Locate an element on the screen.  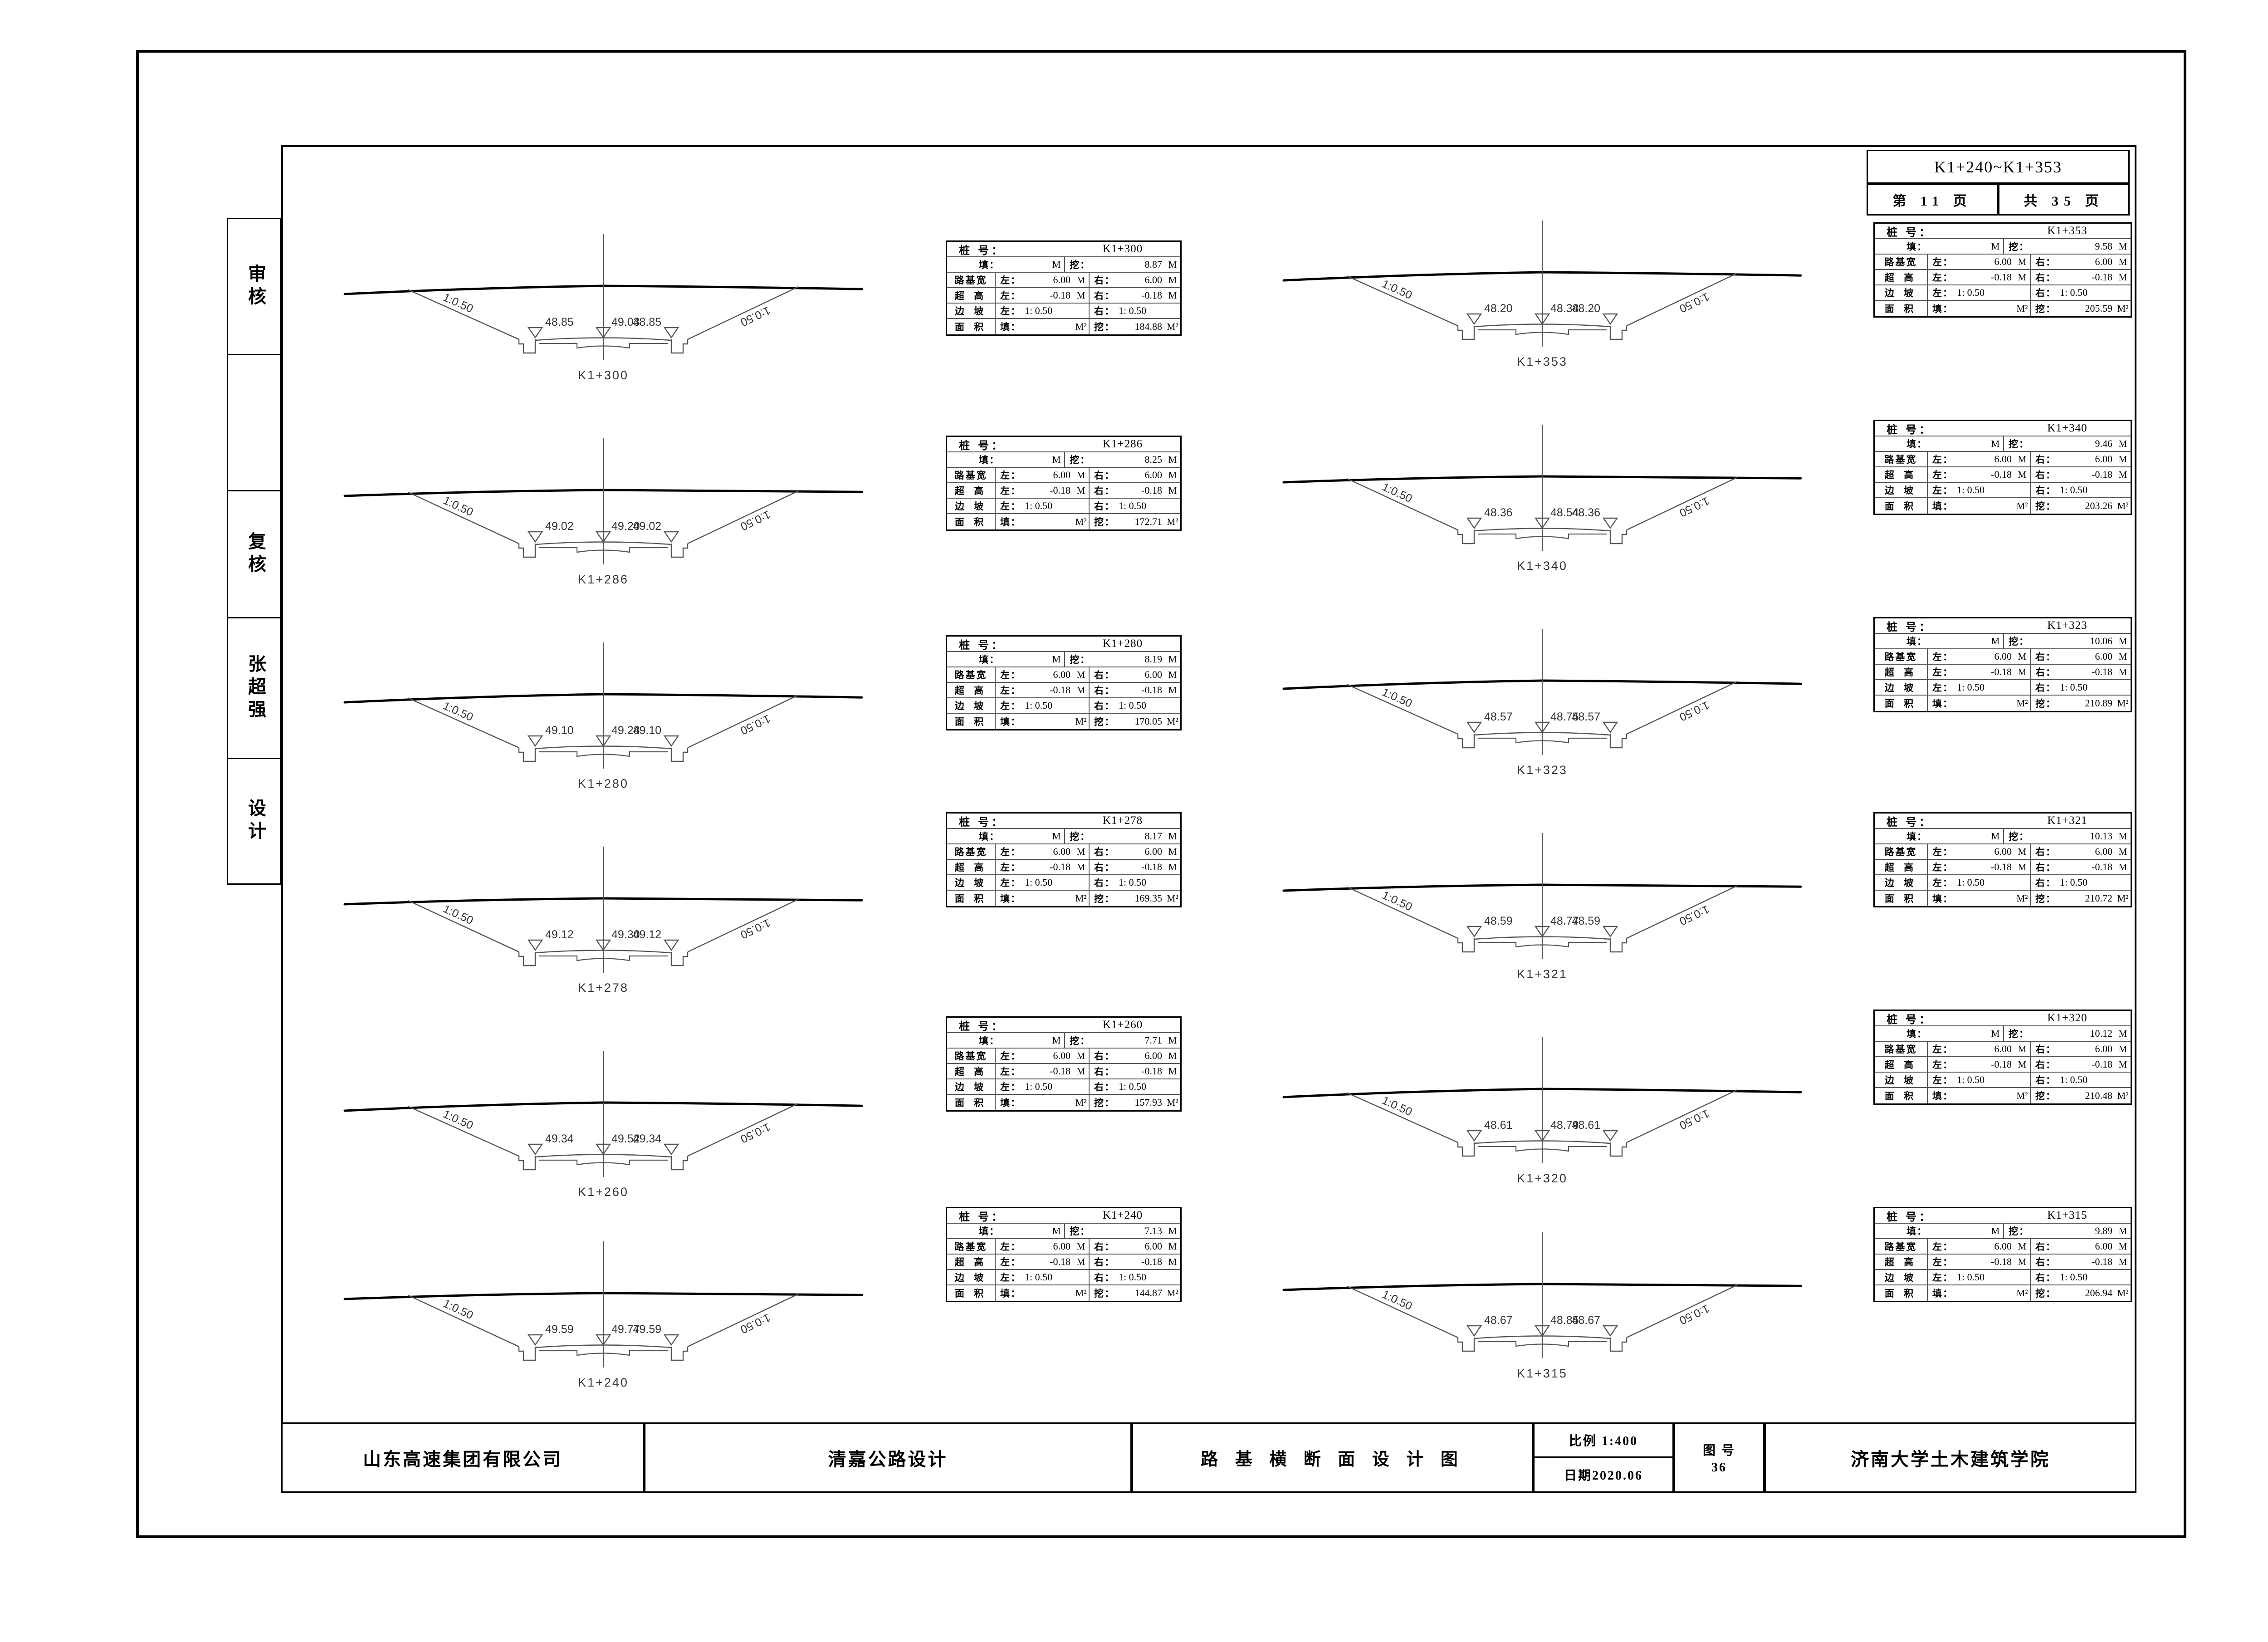
titleblock-scale-cell: 比例 1:400 is located at coordinates (1603, 1441).